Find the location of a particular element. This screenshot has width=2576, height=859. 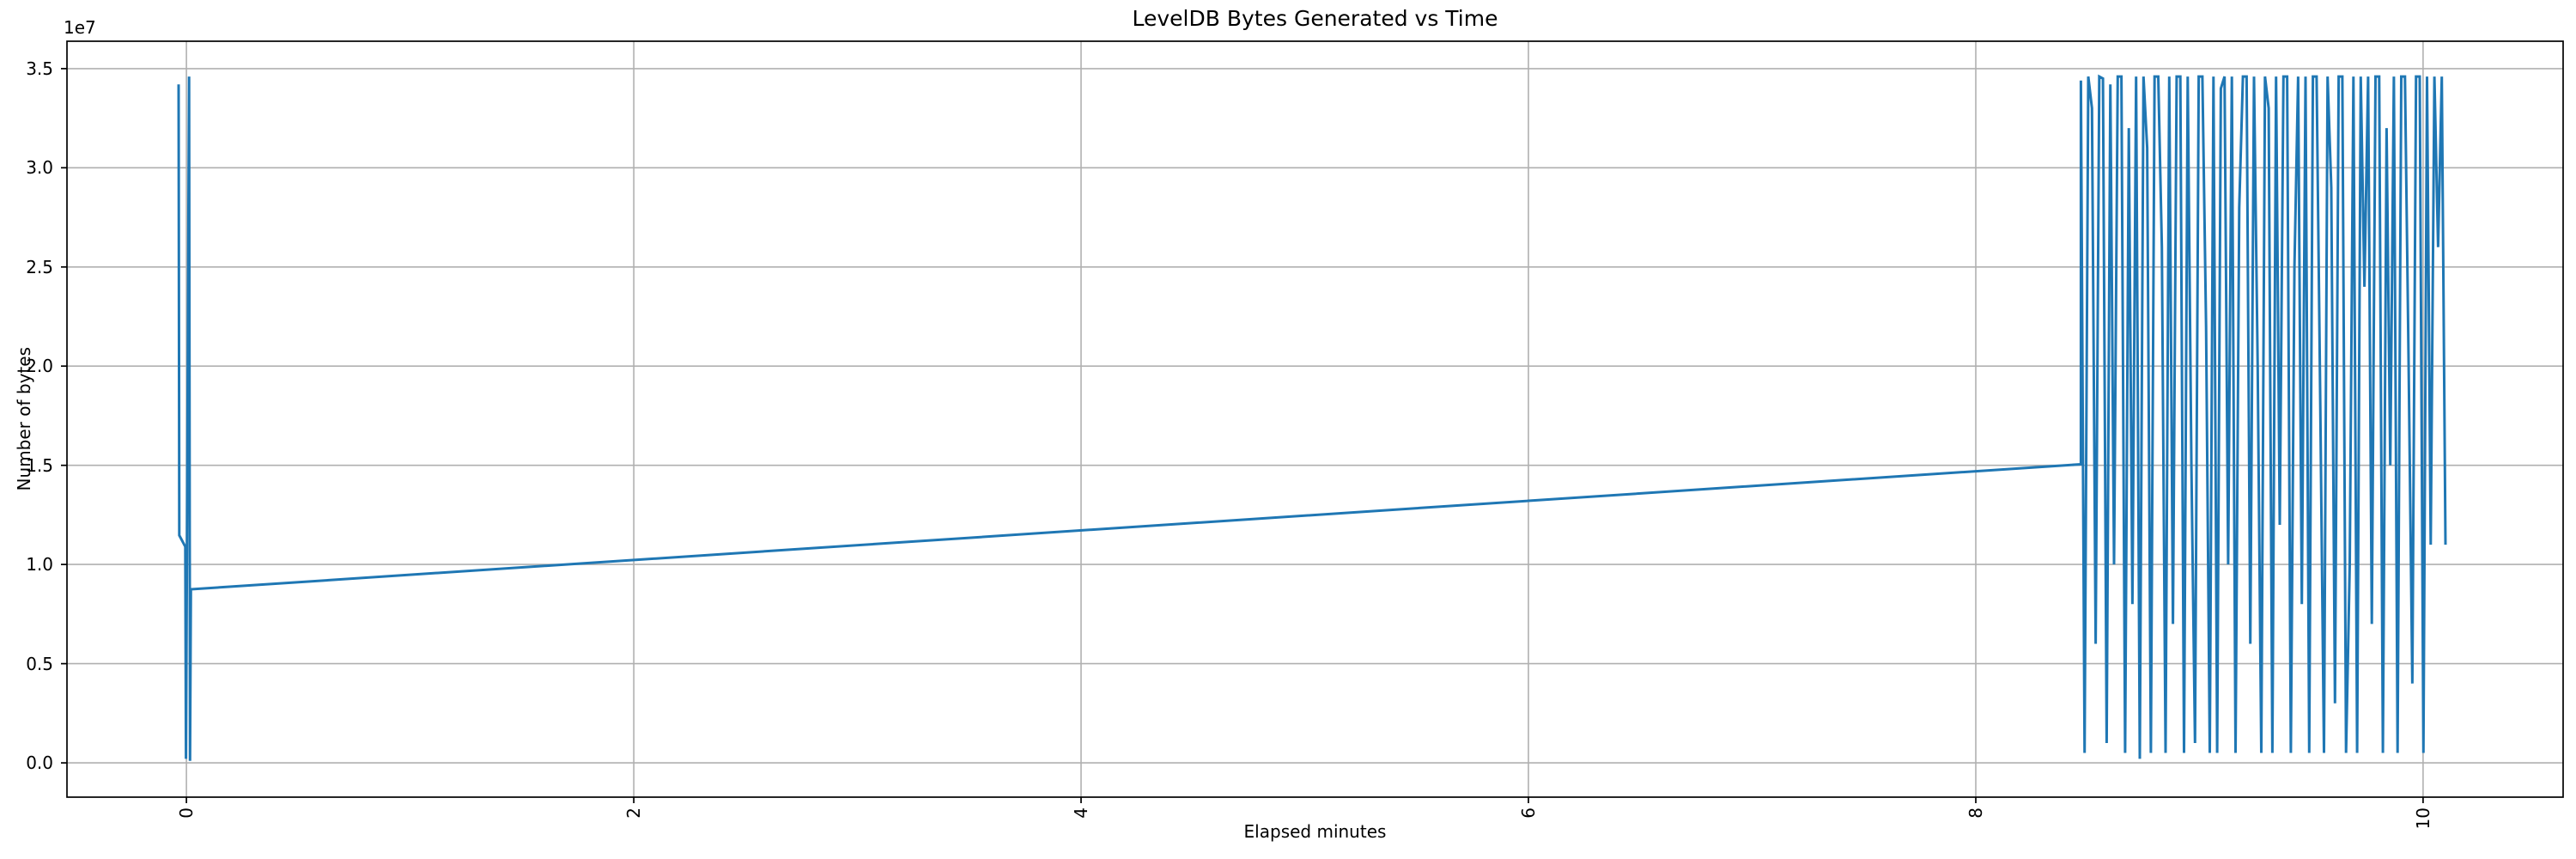

x-tick-label: 10 is located at coordinates (2423, 819).